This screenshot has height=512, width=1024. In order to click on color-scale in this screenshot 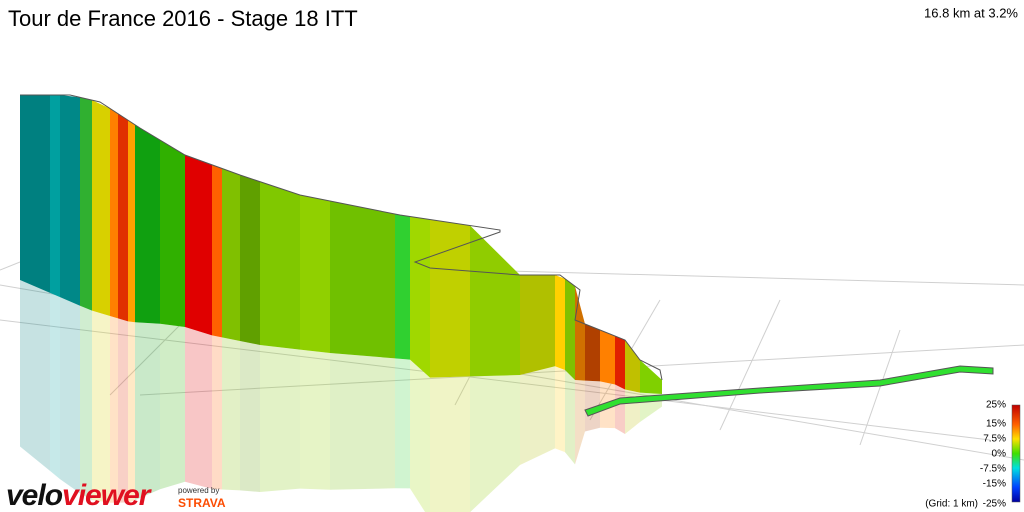, I will do `click(1016, 453)`.